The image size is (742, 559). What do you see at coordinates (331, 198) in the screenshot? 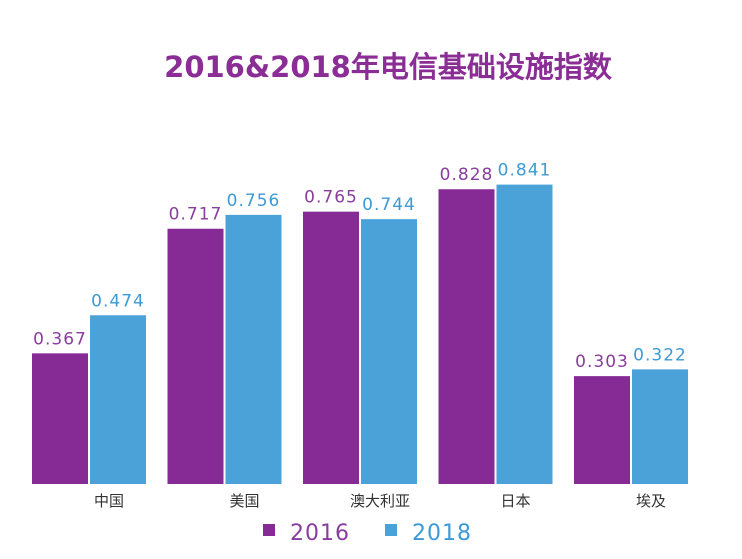
I see `data-label-2016-2: 0.765` at bounding box center [331, 198].